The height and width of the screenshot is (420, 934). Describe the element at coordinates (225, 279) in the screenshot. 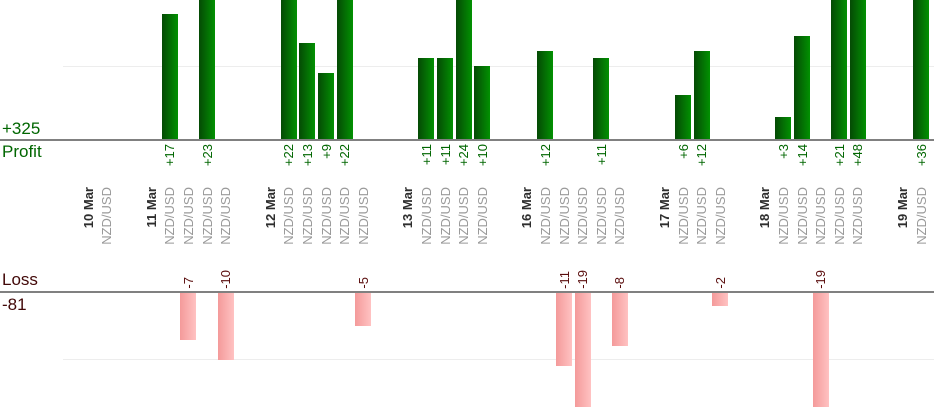

I see `loss-value-label: -10` at that location.